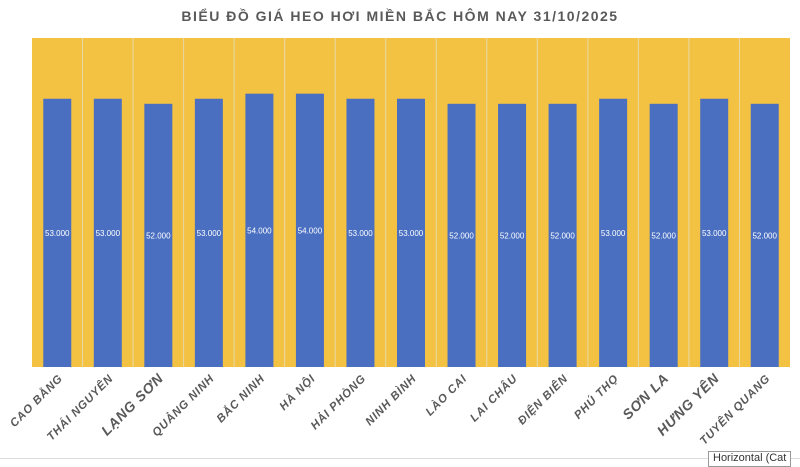 This screenshot has width=800, height=467. What do you see at coordinates (645, 396) in the screenshot?
I see `category-label: SƠN LA` at bounding box center [645, 396].